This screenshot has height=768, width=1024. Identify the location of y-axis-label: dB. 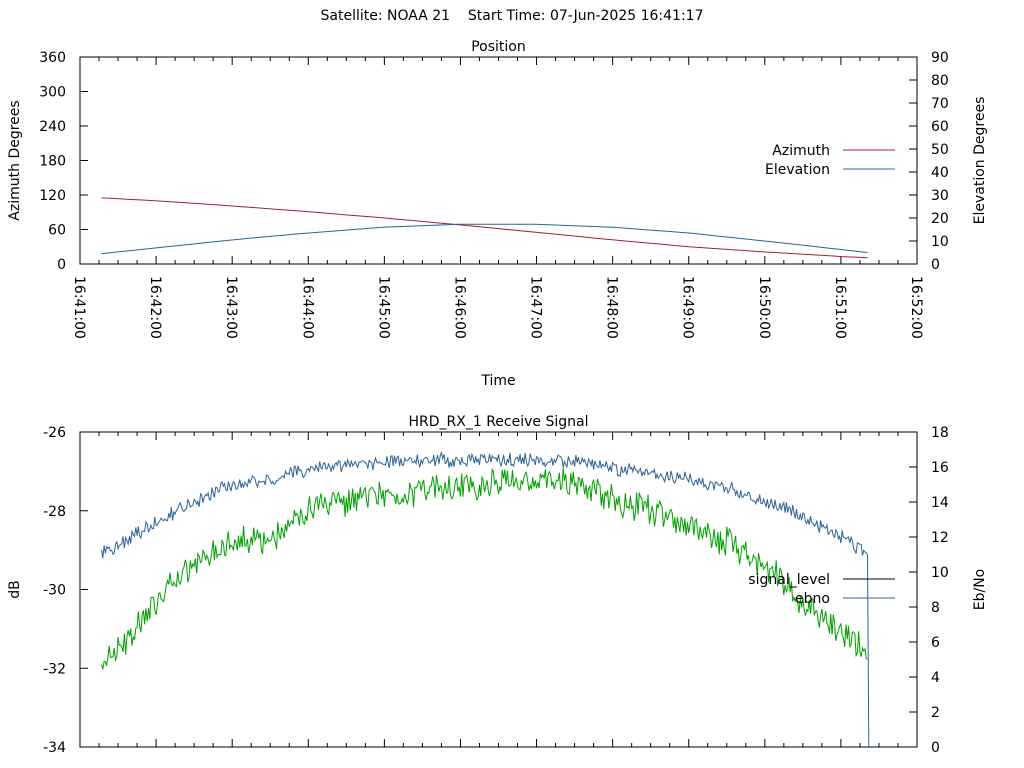
(15, 589).